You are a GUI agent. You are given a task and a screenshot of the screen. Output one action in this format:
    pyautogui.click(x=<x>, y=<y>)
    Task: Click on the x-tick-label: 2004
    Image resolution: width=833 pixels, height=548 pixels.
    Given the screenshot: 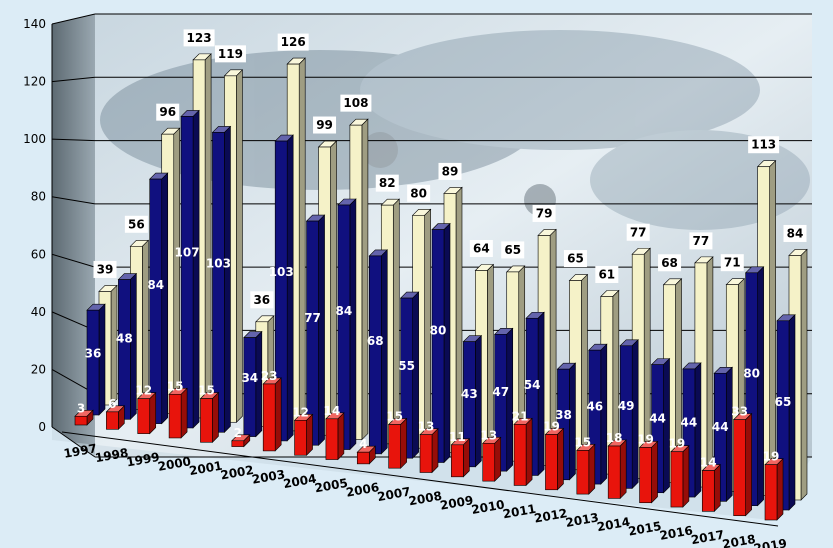 What is the action you would take?
    pyautogui.click(x=299, y=481)
    